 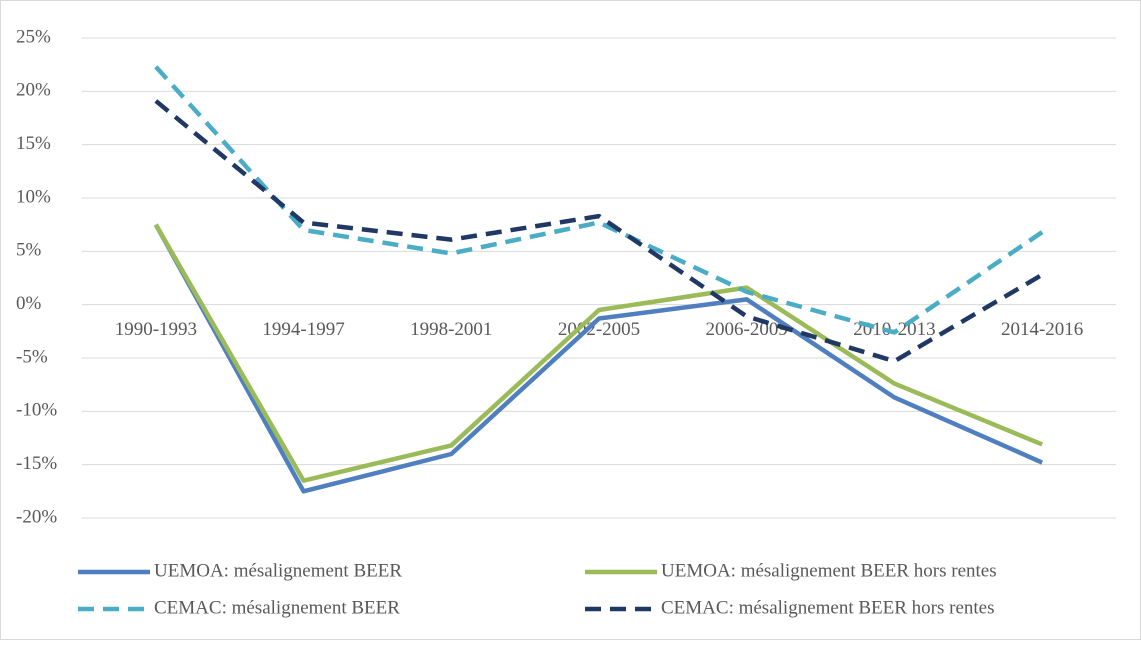 What do you see at coordinates (36, 516) in the screenshot?
I see `y-tick-label: -20%` at bounding box center [36, 516].